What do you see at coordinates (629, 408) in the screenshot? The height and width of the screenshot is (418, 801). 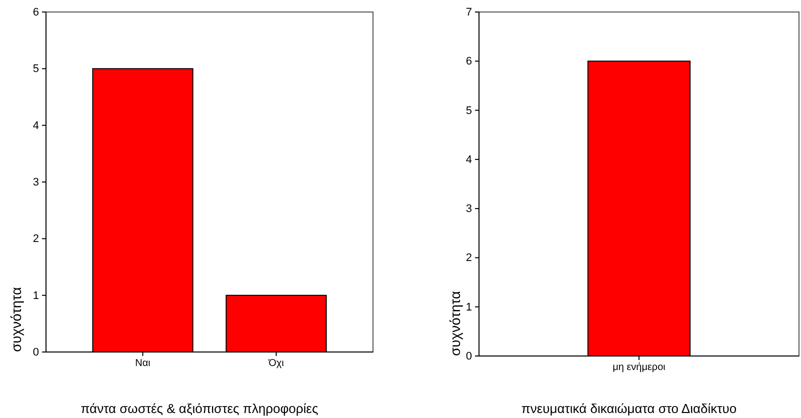 I see `x-axis-title: πνευματικά δικαιώματα στο Διαδίκτυο` at bounding box center [629, 408].